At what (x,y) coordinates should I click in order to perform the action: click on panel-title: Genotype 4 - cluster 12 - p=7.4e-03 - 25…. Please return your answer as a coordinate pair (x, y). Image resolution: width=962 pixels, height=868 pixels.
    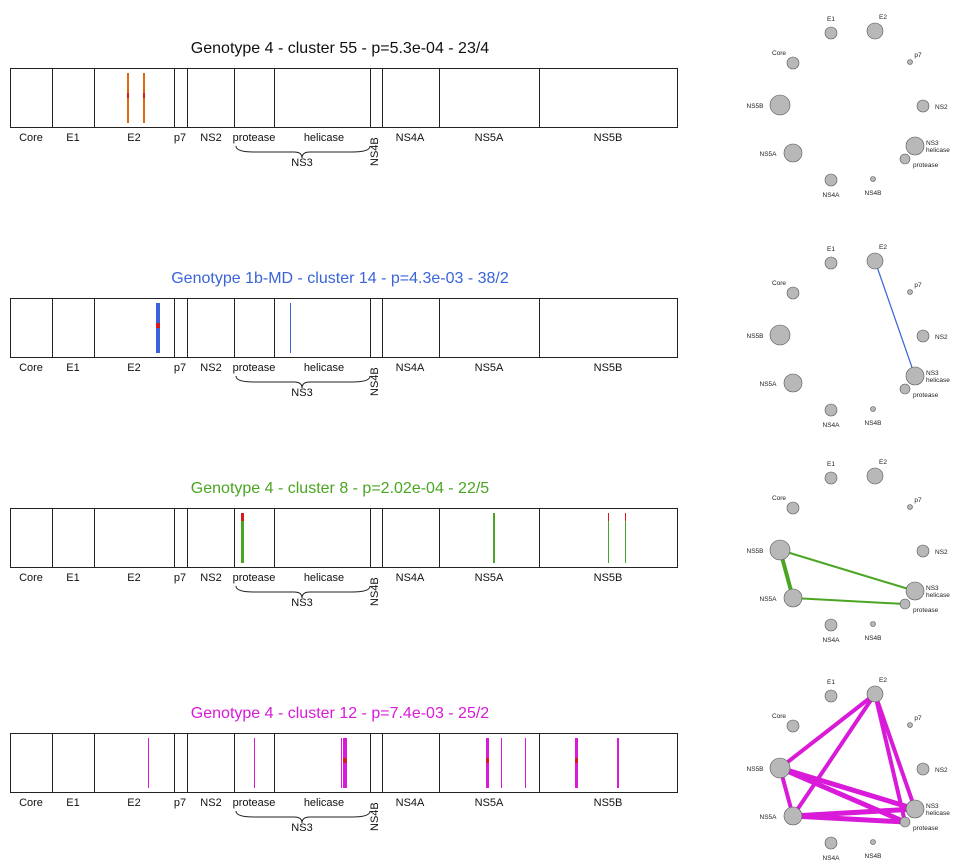
    Looking at the image, I should click on (340, 713).